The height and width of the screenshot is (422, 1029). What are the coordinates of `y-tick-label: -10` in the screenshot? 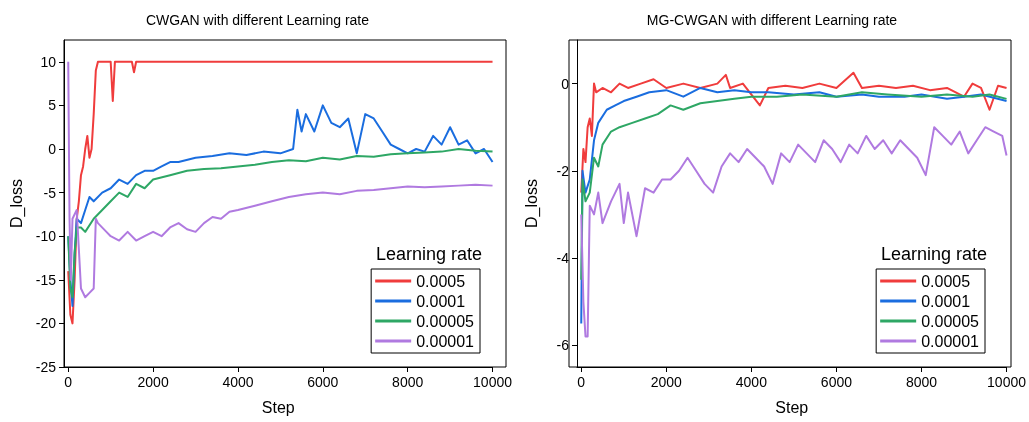 It's located at (46, 236).